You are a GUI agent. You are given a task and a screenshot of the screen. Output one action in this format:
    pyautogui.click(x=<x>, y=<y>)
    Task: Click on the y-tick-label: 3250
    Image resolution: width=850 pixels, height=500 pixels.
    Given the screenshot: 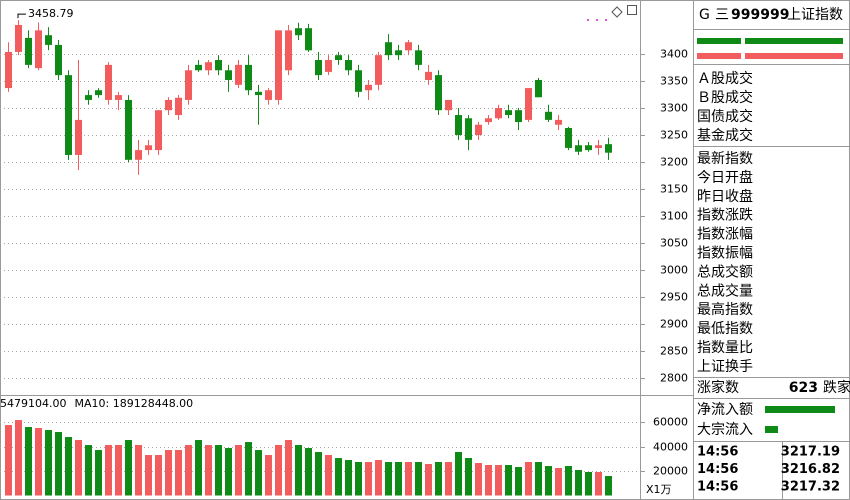 What is the action you would take?
    pyautogui.click(x=674, y=135)
    